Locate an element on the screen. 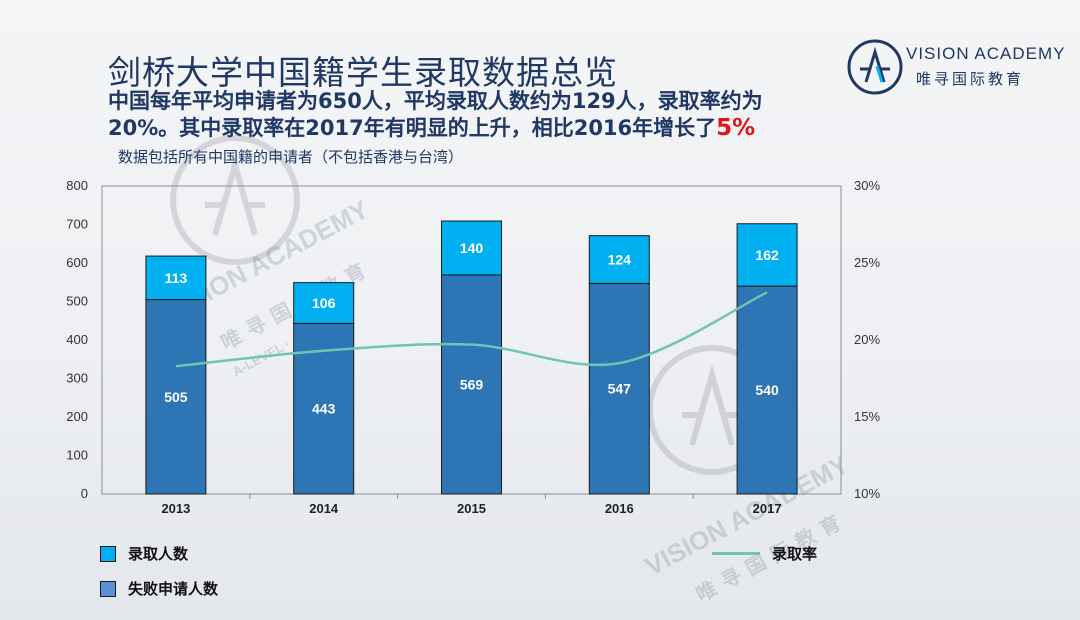  bar-admitted-2015 is located at coordinates (471, 248).